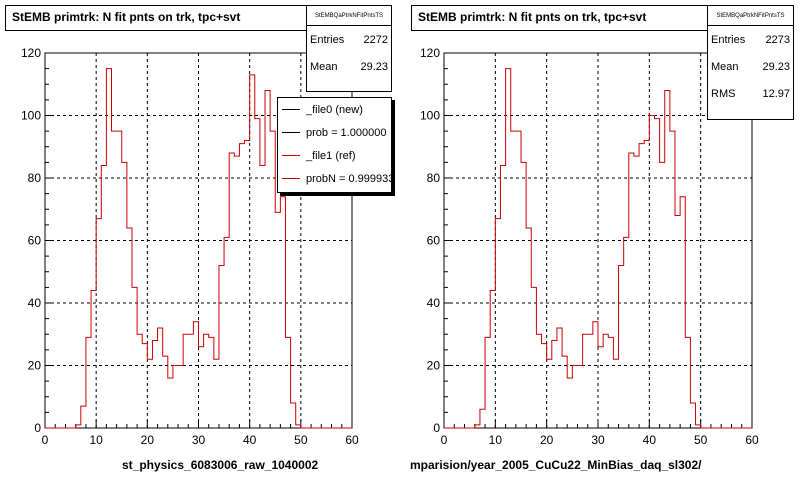 This screenshot has width=800, height=480. What do you see at coordinates (35, 303) in the screenshot?
I see `left-ytick-label-40: 40` at bounding box center [35, 303].